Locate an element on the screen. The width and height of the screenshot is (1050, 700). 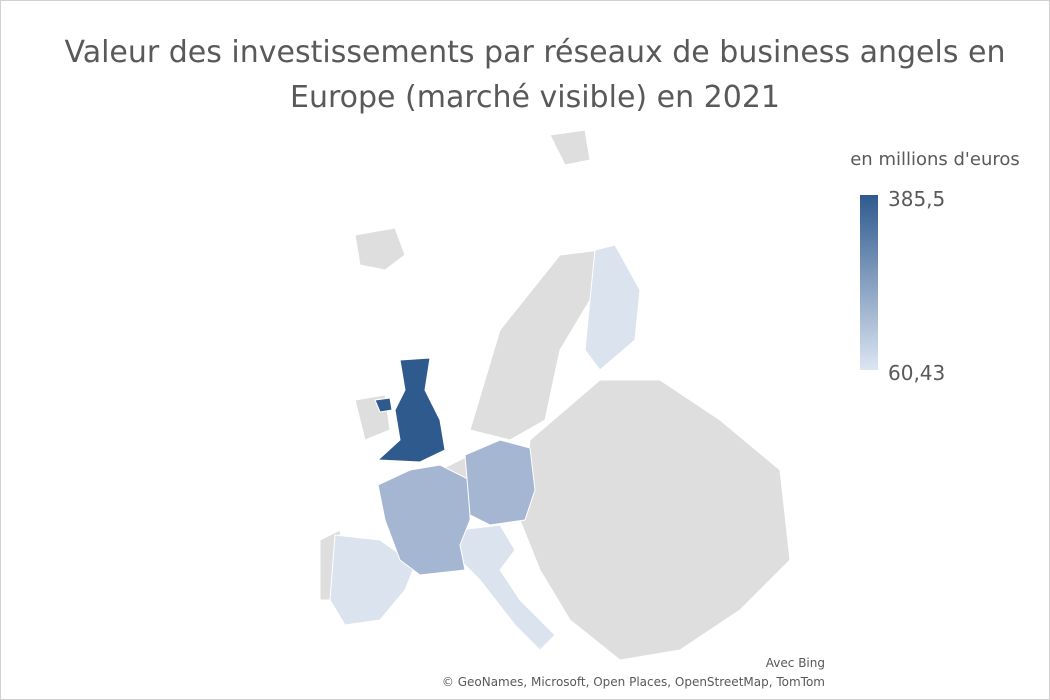
legend-scale is located at coordinates (869, 282).